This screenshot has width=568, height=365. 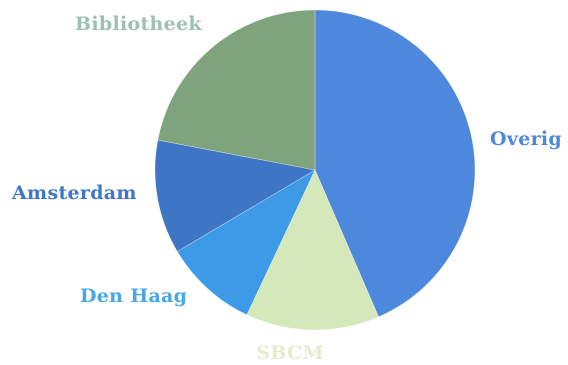 I want to click on pie-slice-bibliotheek, so click(x=236, y=90).